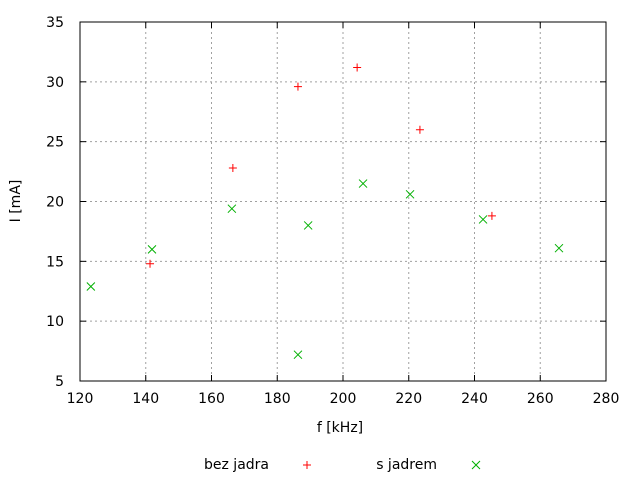 Image resolution: width=640 pixels, height=480 pixels. I want to click on y-tick-label: 10, so click(55, 322).